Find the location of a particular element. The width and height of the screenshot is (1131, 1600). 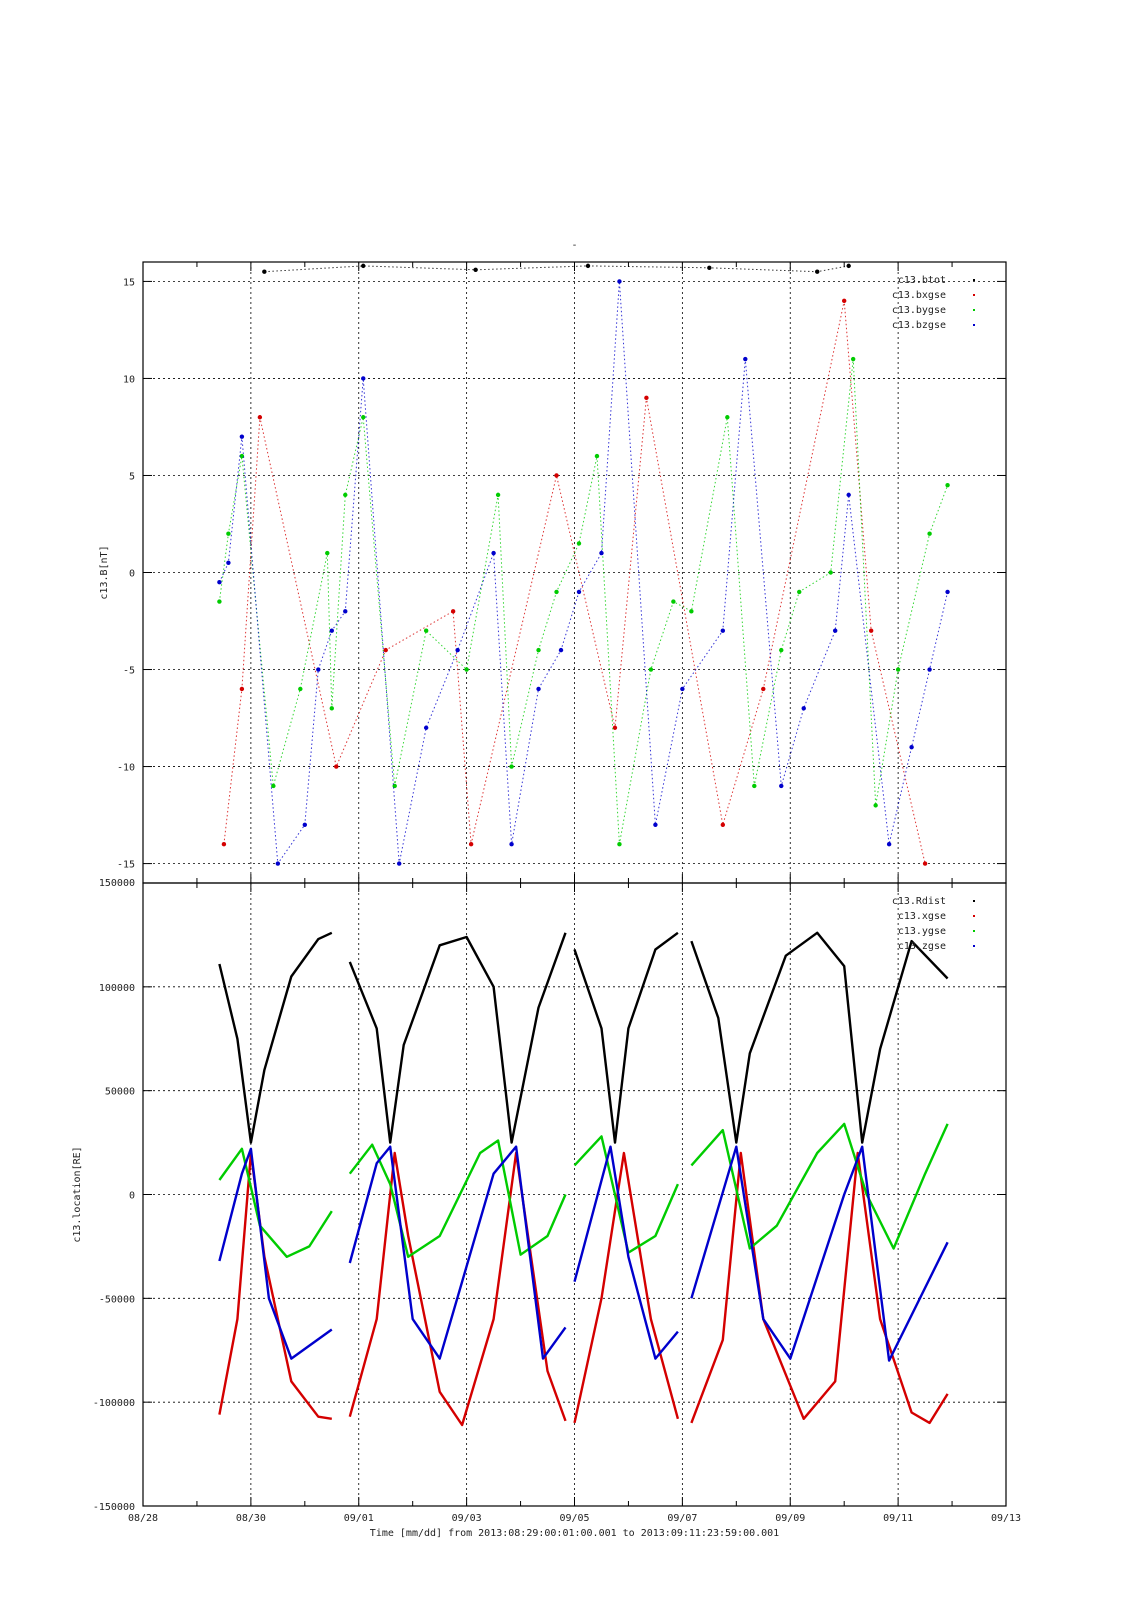

y-axis-label: c13.location[RE] is located at coordinates (77, 1194).